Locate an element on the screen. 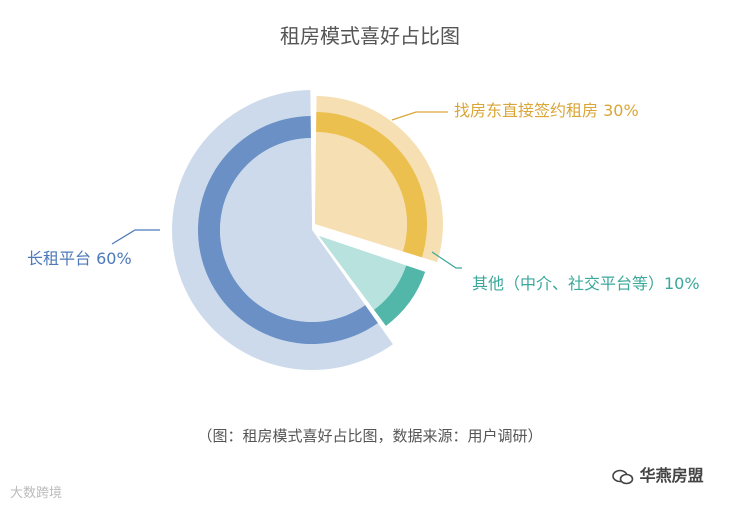 This screenshot has width=740, height=506. slice-1-label: 找房东直接签约租房 30% is located at coordinates (546, 110).